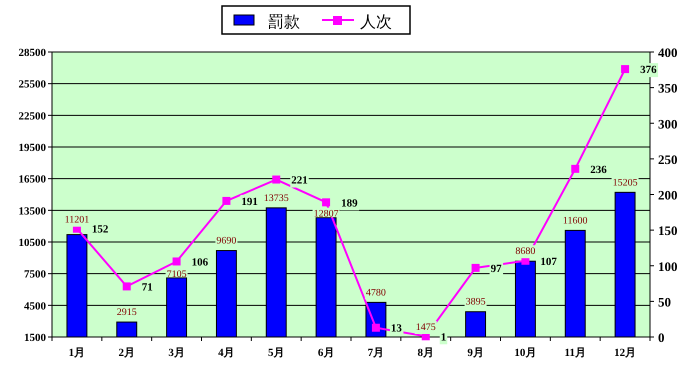 Image resolution: width=688 pixels, height=365 pixels. I want to click on data-label: 106, so click(200, 262).